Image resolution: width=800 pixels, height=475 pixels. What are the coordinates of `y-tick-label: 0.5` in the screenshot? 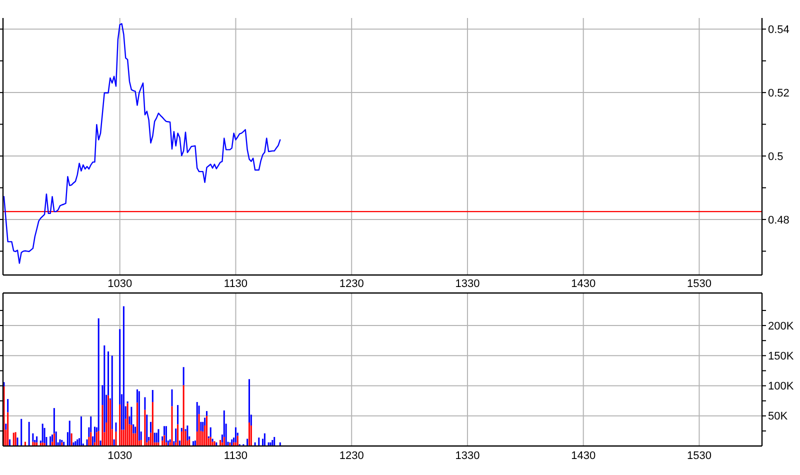 It's located at (776, 156).